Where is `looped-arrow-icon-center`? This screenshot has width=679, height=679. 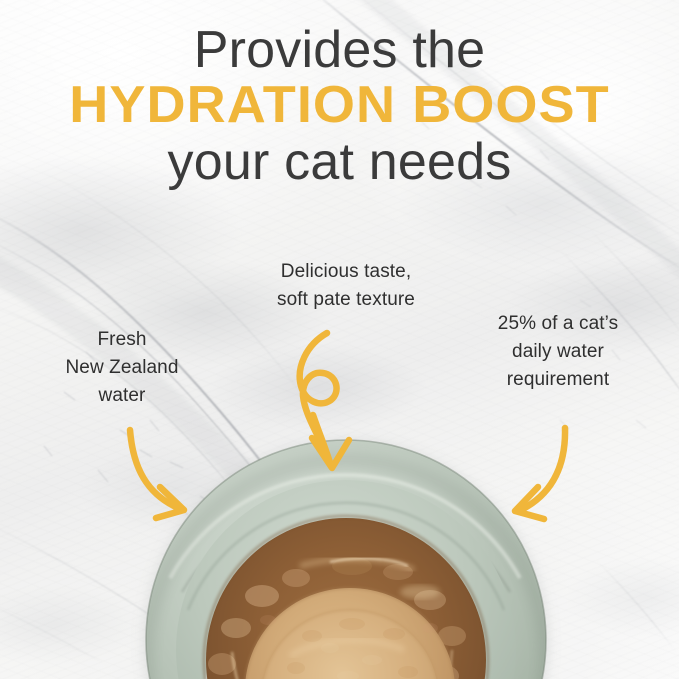 looped-arrow-icon-center is located at coordinates (324, 400).